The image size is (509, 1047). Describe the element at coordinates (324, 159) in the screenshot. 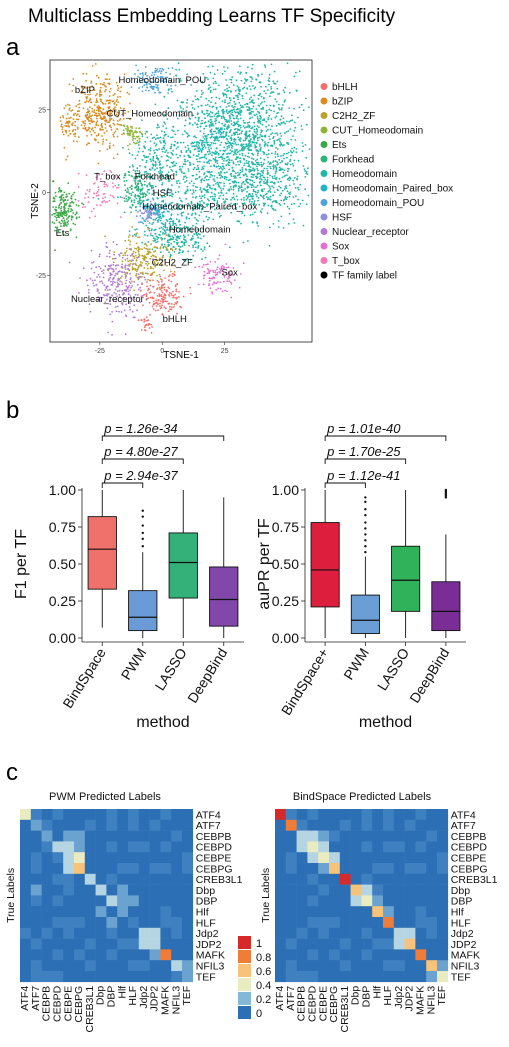

I see `tsne-legend-swatch` at that location.